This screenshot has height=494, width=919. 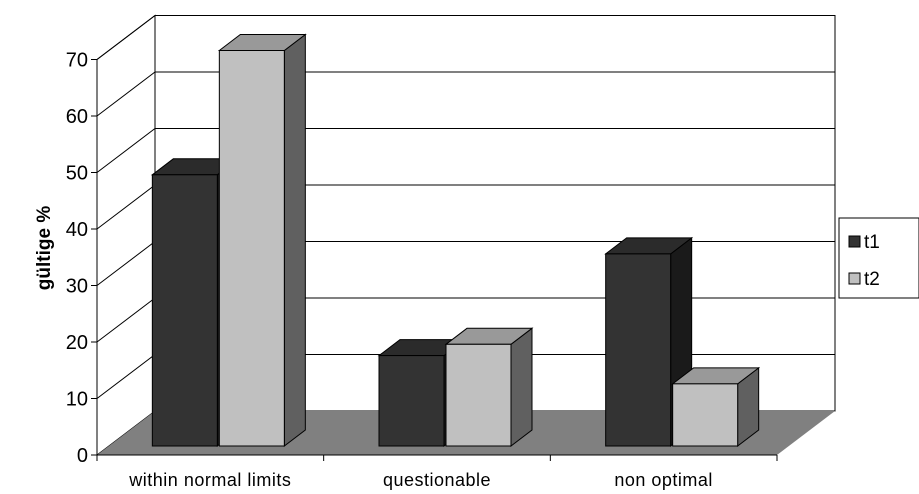 I want to click on x-category-label: non optimal, so click(x=663, y=480).